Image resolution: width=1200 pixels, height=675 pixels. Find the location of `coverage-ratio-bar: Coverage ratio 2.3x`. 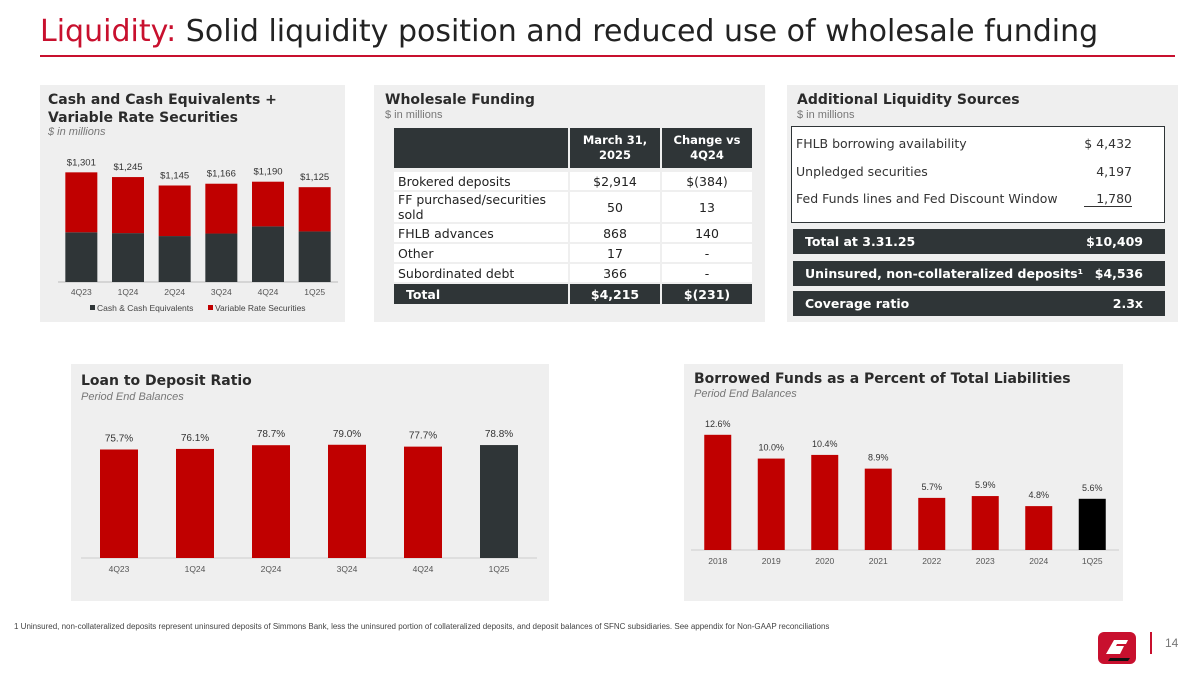

coverage-ratio-bar: Coverage ratio 2.3x is located at coordinates (979, 303).